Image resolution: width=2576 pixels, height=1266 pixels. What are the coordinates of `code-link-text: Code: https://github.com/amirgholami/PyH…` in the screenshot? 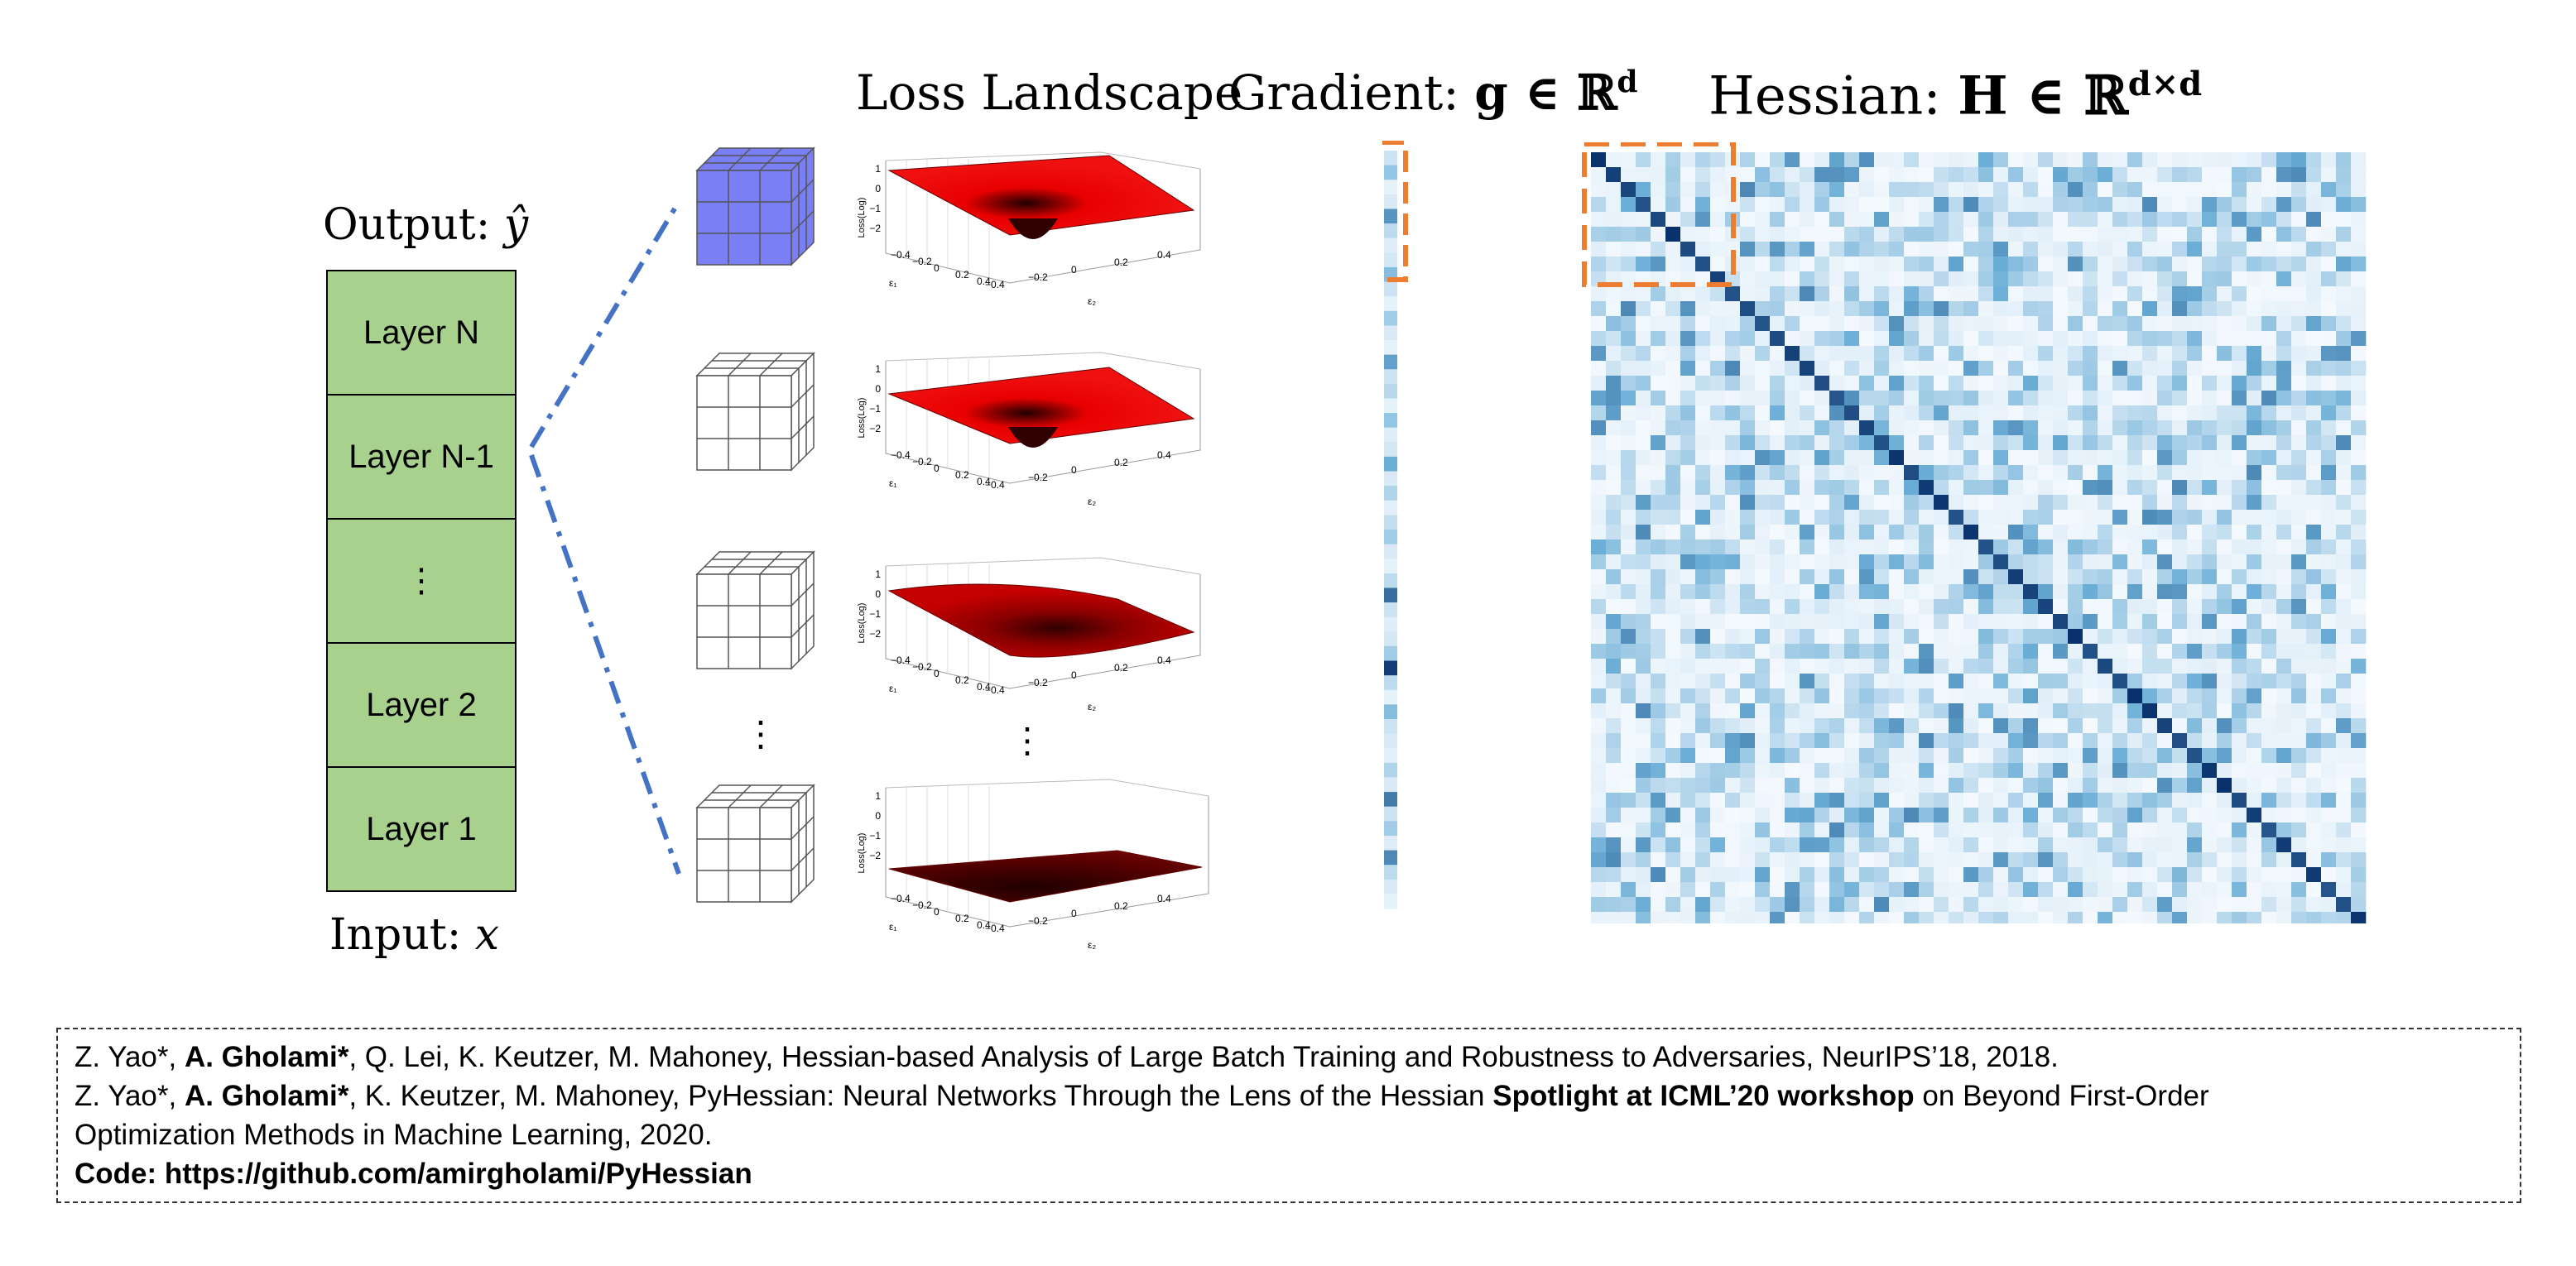 It's located at (413, 1174).